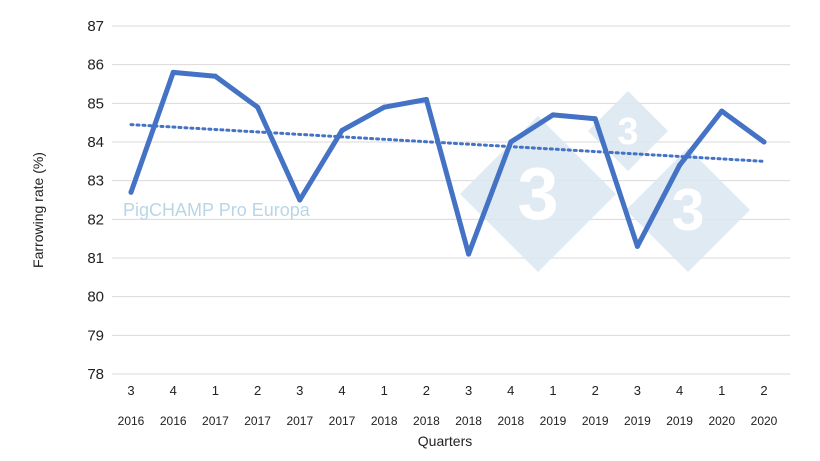 The width and height of the screenshot is (820, 461). I want to click on y-tick-labels: 78 79 80 81 82 83 84 85 86 87, so click(95, 200).